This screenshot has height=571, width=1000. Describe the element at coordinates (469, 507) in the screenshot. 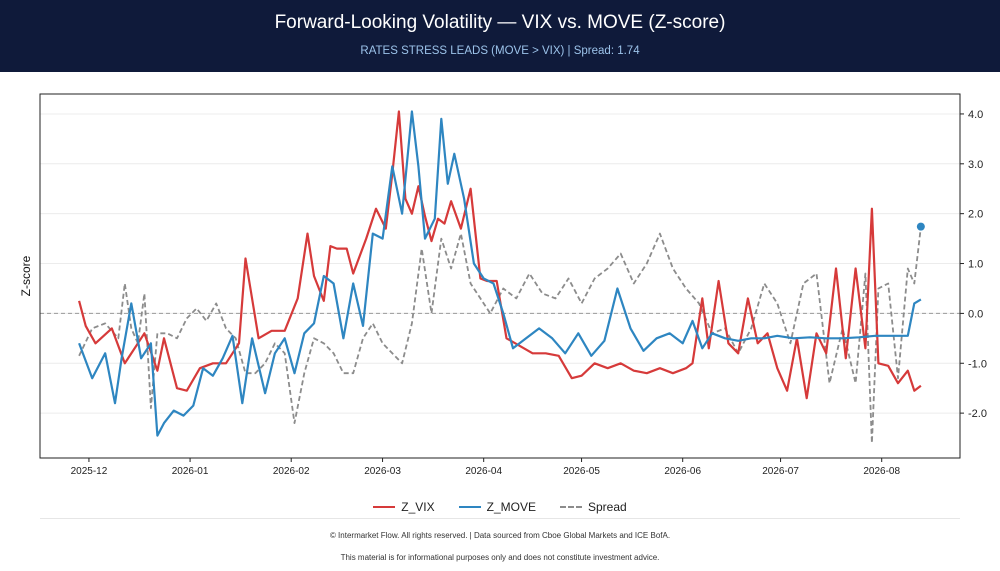

I see `legend-swatch-z-move` at that location.